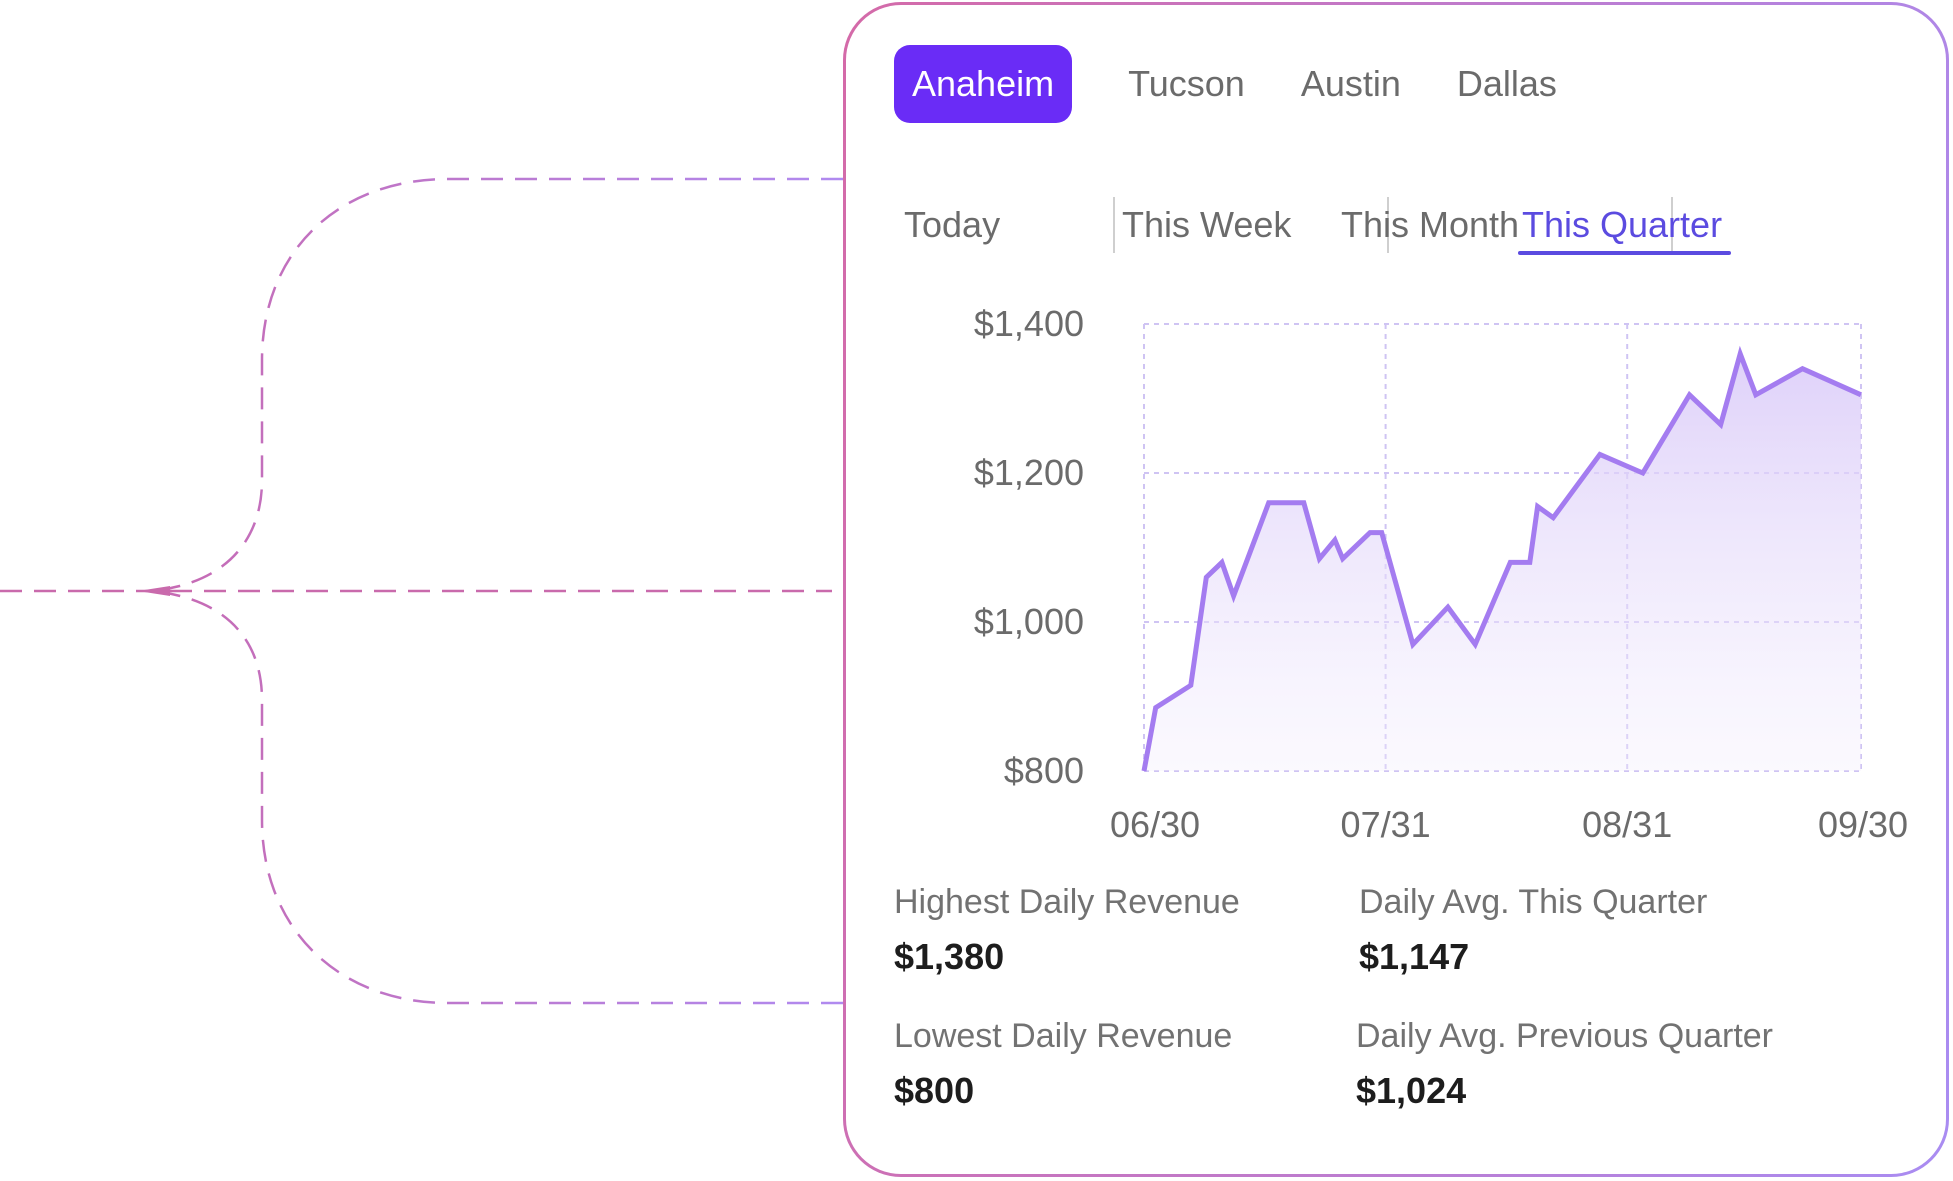 This screenshot has height=1181, width=1953. I want to click on stat-lowest: Lowest Daily Revenue $800, so click(1063, 1064).